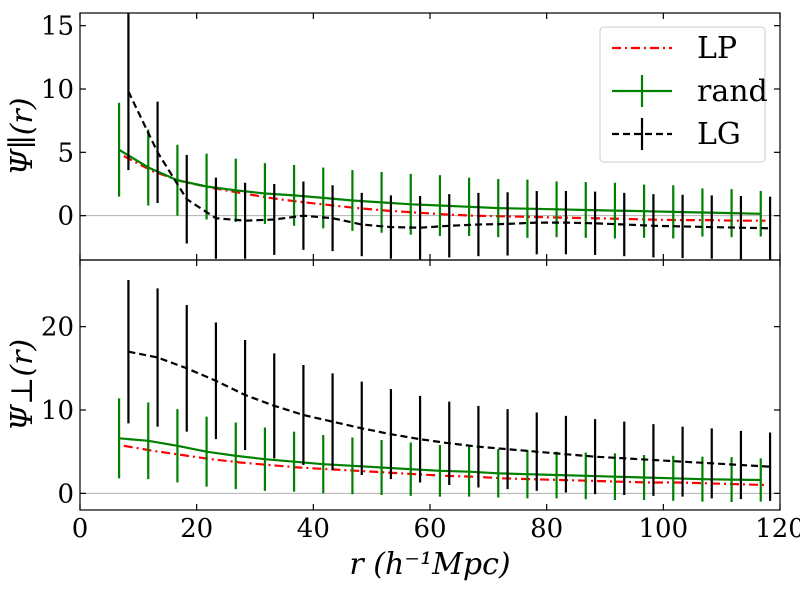 This screenshot has height=600, width=800. I want to click on legend: LP rand LG, so click(683, 94).